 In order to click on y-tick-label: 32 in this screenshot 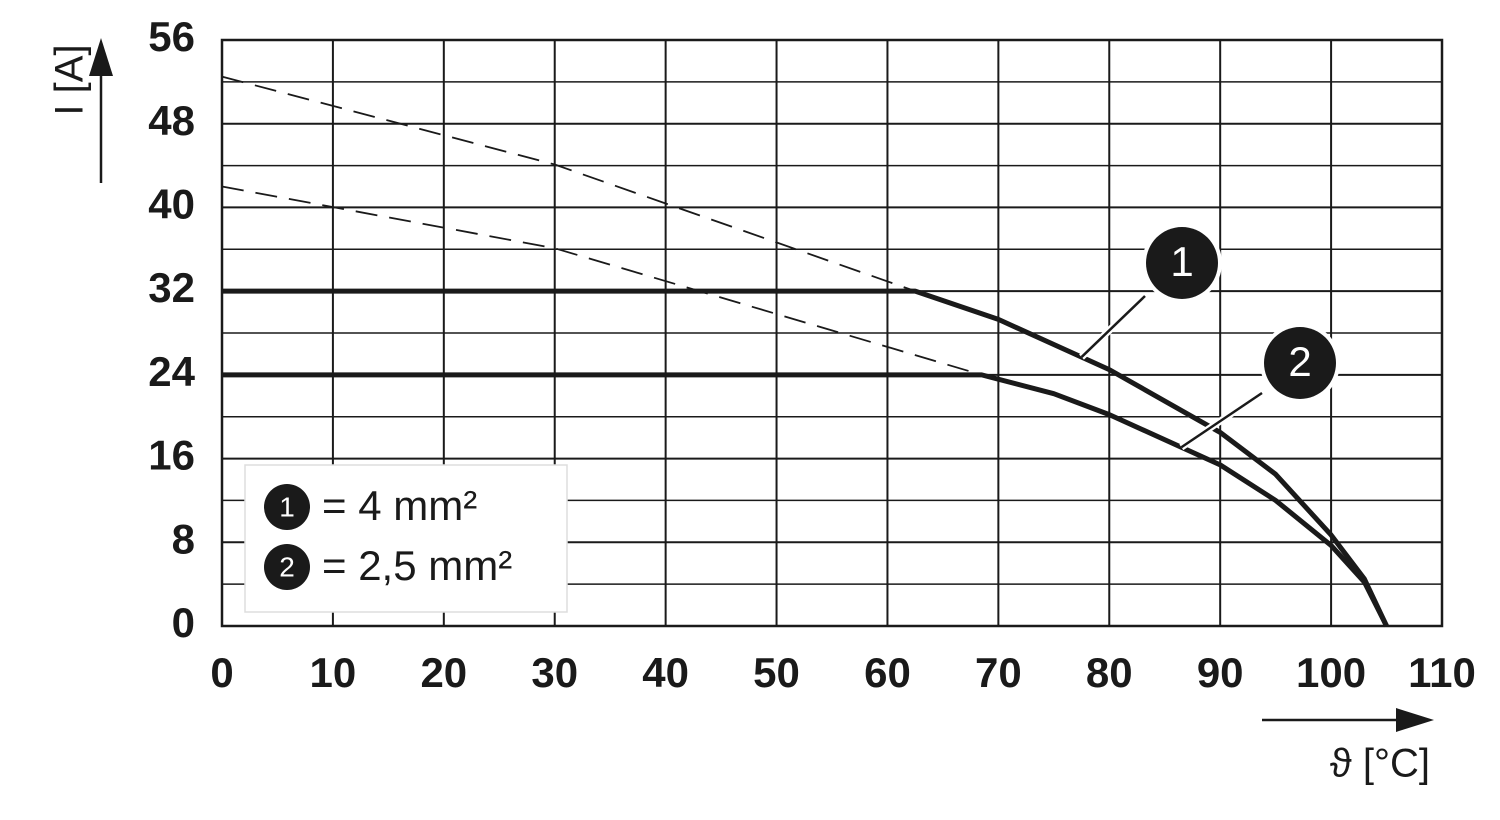, I will do `click(171, 287)`.